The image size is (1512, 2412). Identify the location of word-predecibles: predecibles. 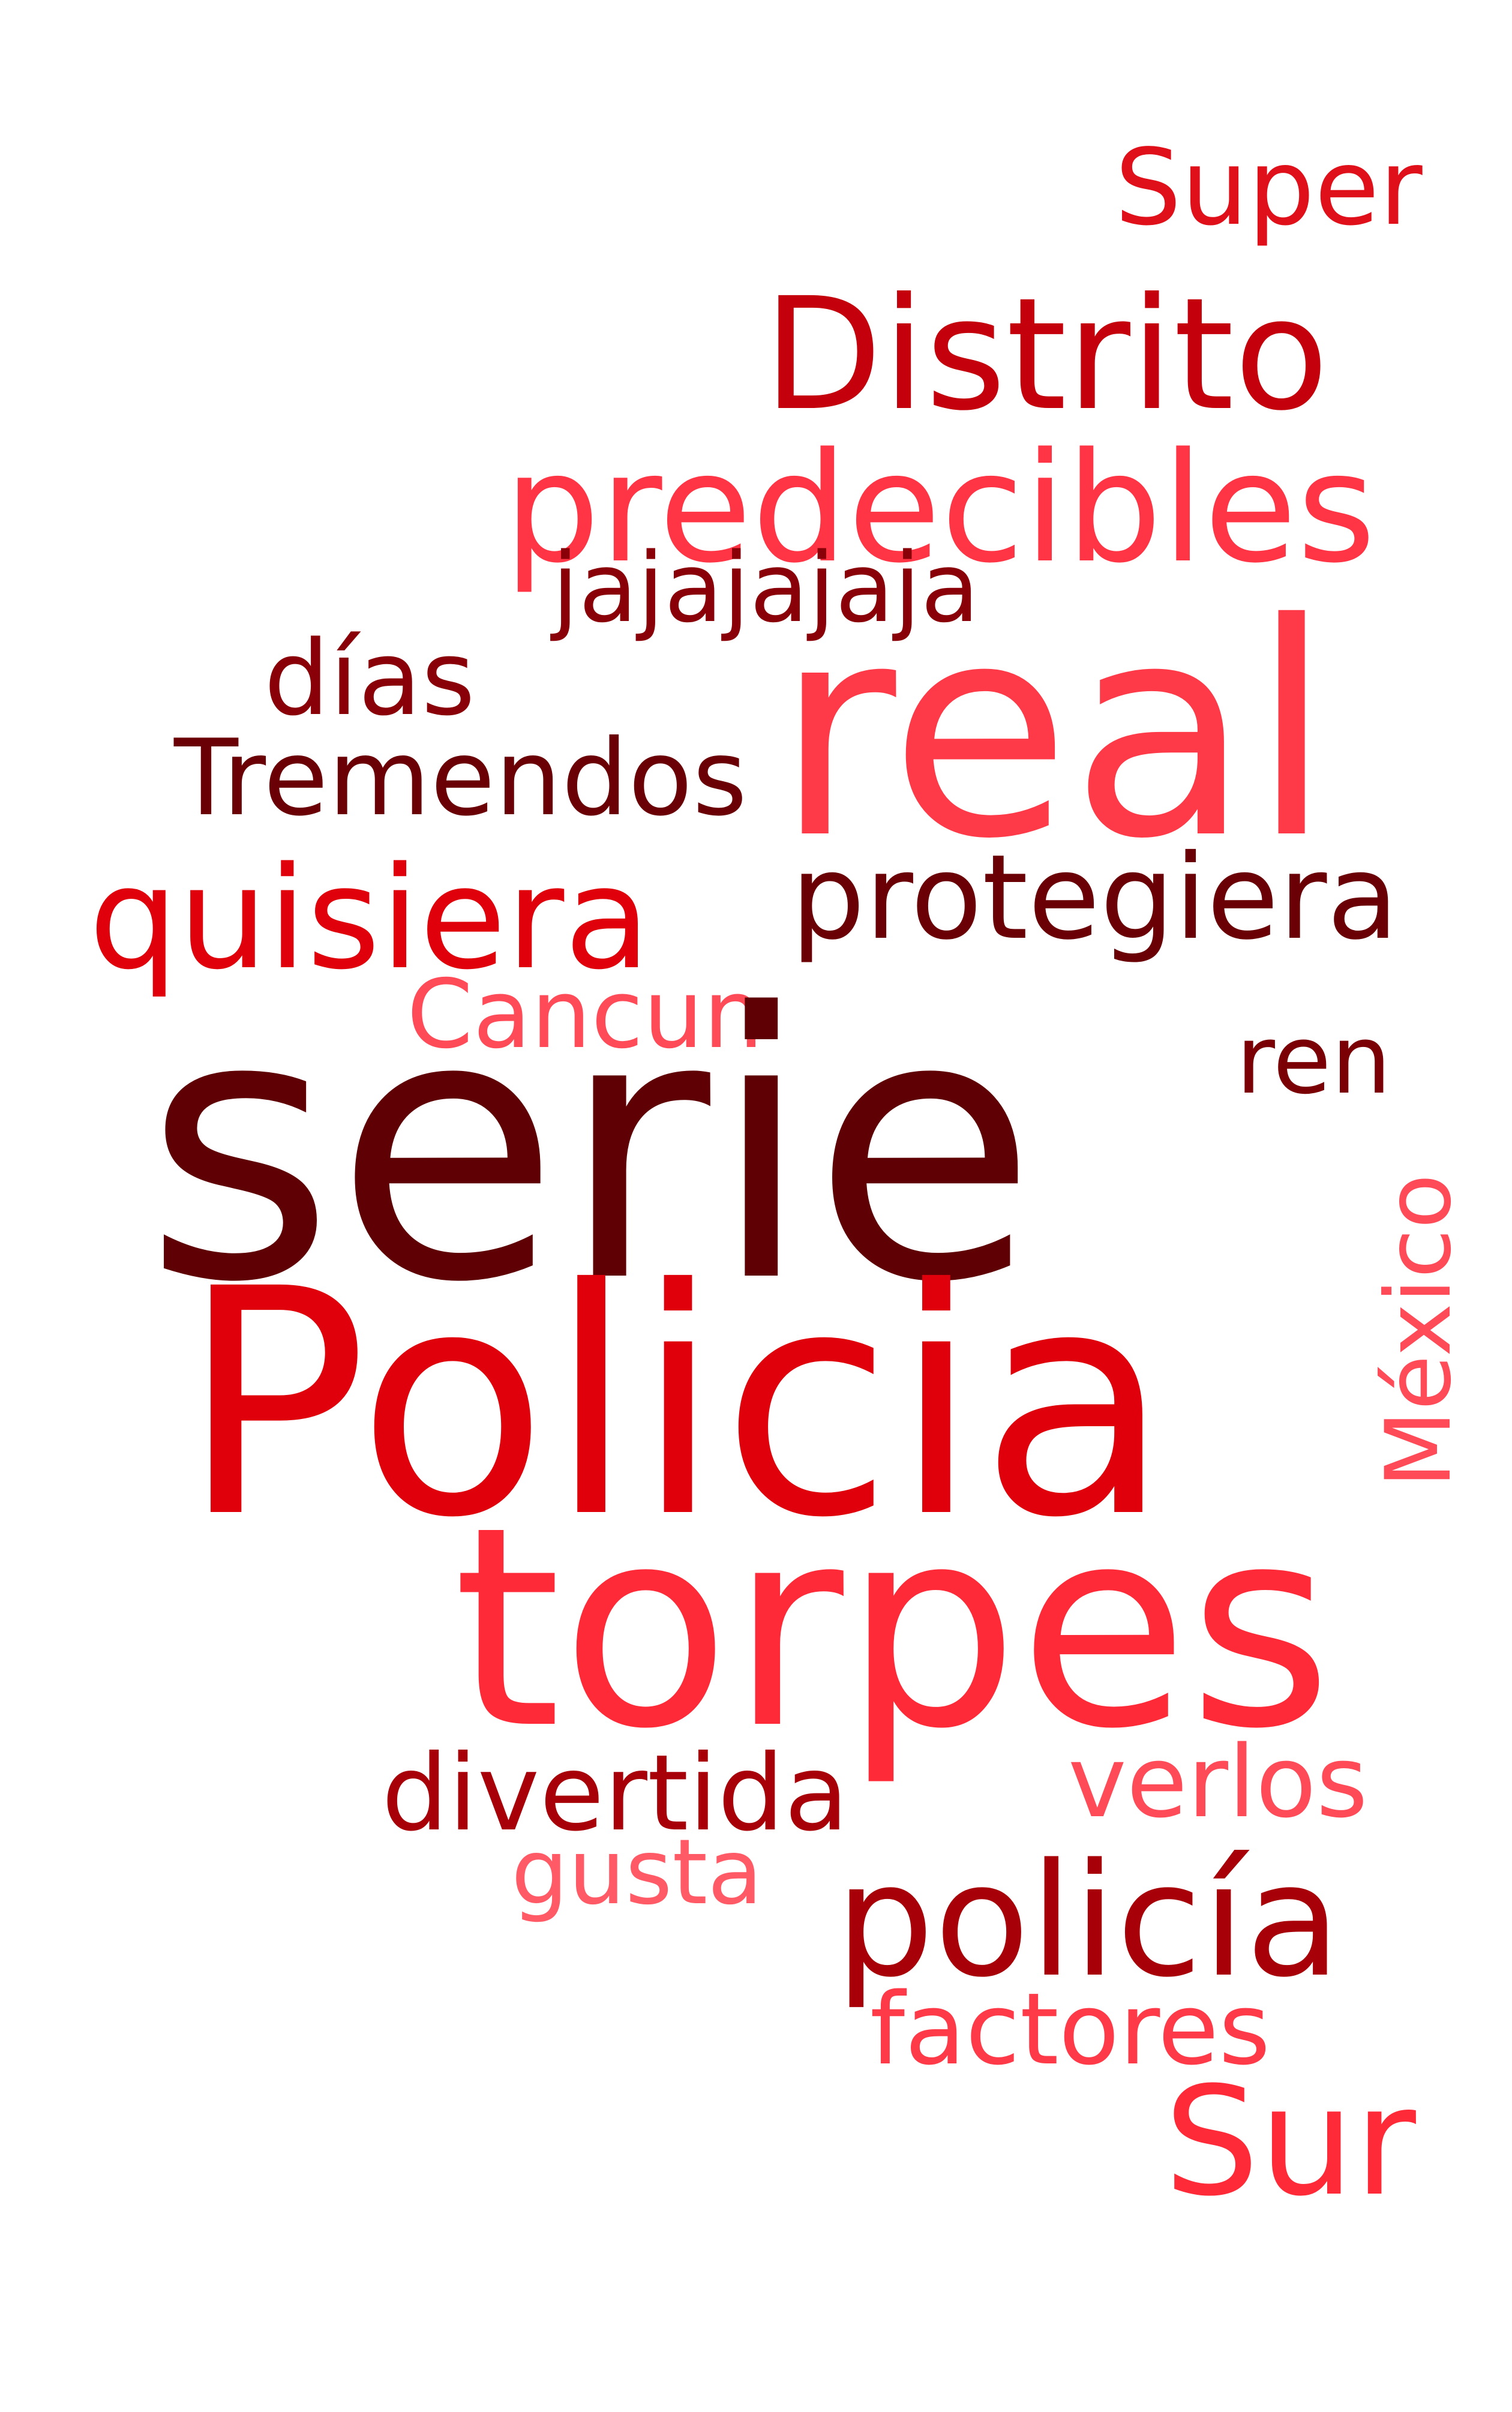
(940, 508).